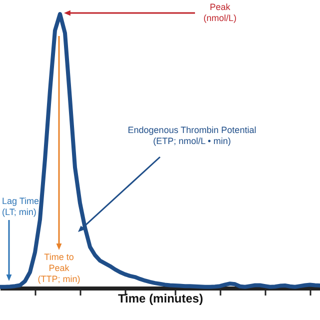 This screenshot has width=320, height=320. Describe the element at coordinates (220, 12) in the screenshot. I see `annotation: Peak (nmol/L)` at that location.